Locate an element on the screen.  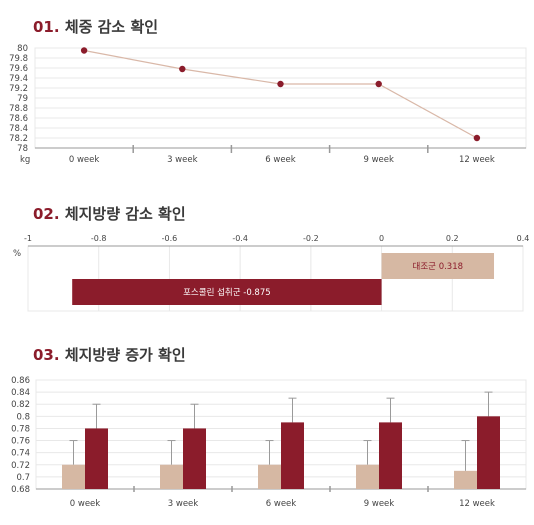
y-tick-label: 78.8 is located at coordinates (18, 109).